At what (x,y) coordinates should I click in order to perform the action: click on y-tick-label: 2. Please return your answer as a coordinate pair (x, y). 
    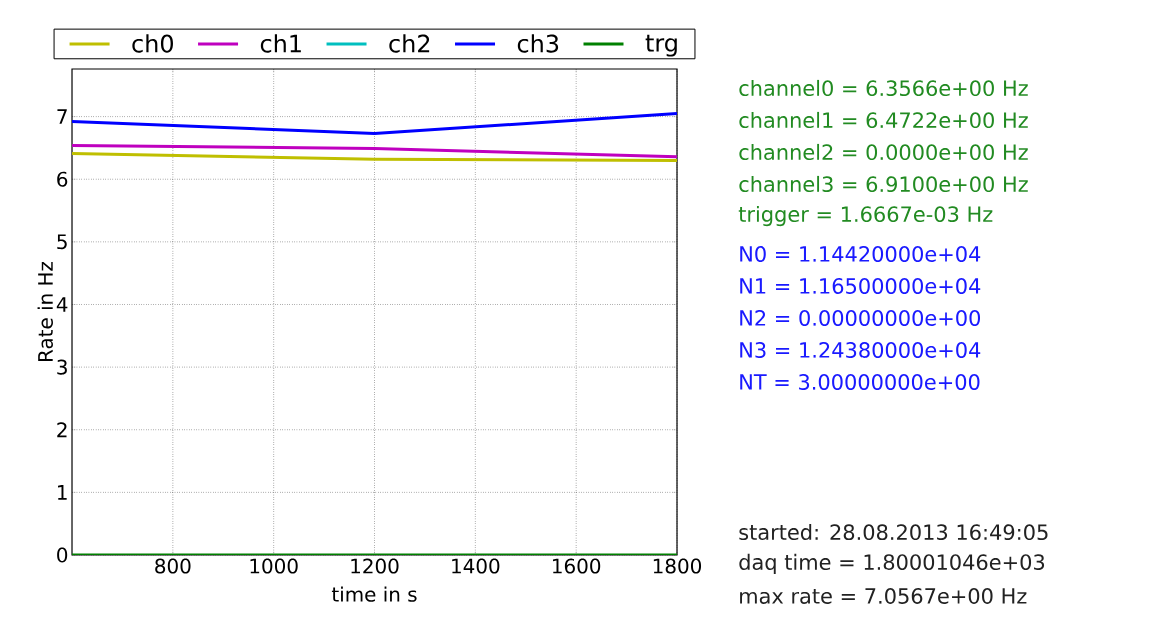
    Looking at the image, I should click on (62, 430).